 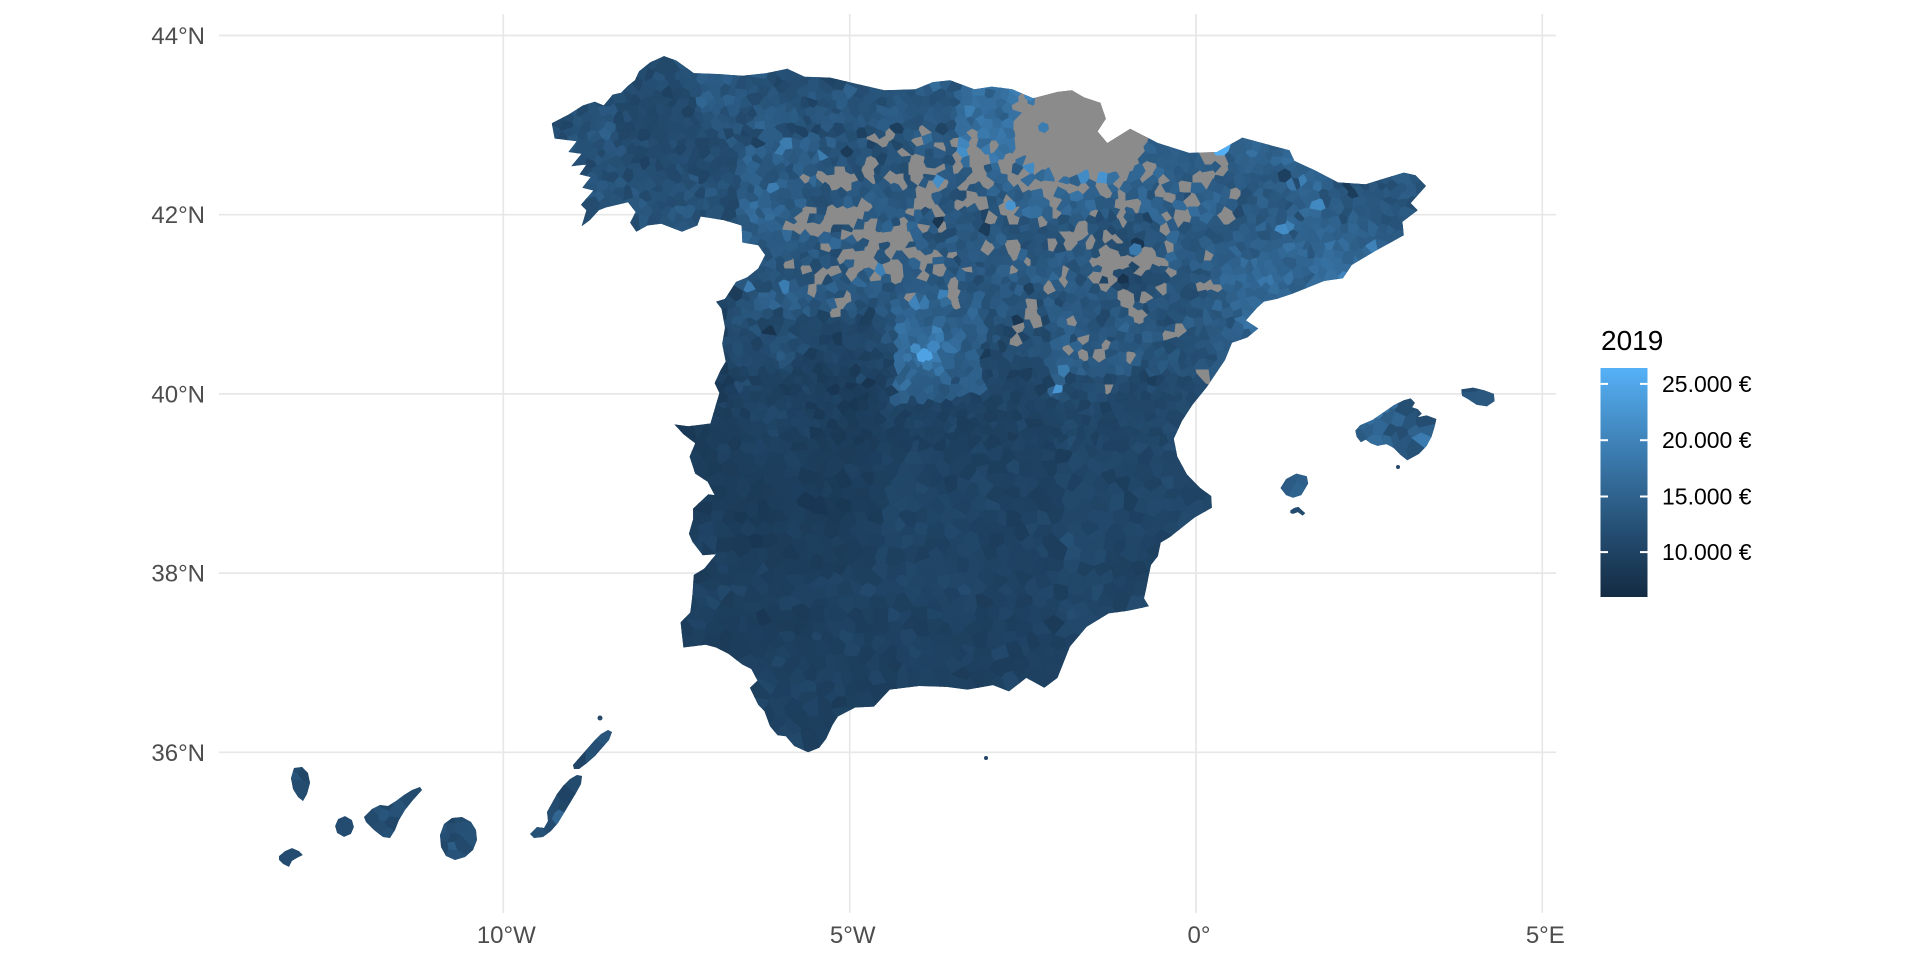 I want to click on svg-text: 5°W, so click(x=853, y=935).